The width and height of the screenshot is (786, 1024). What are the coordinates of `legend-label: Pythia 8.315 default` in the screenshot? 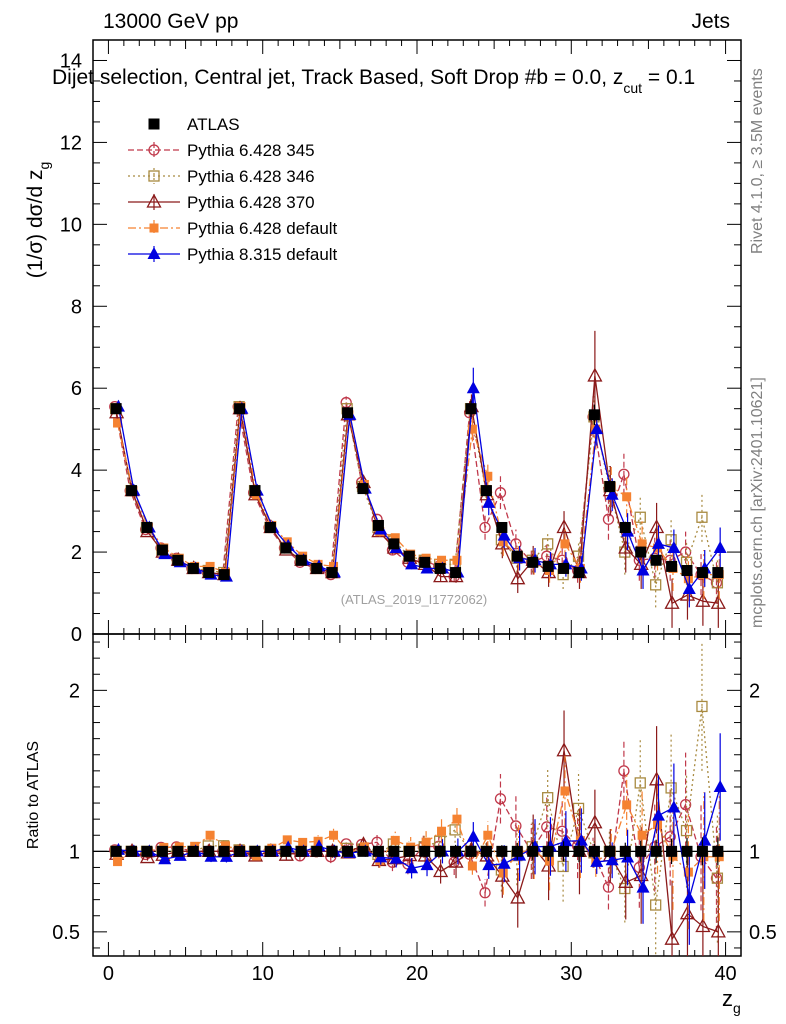 It's located at (262, 254).